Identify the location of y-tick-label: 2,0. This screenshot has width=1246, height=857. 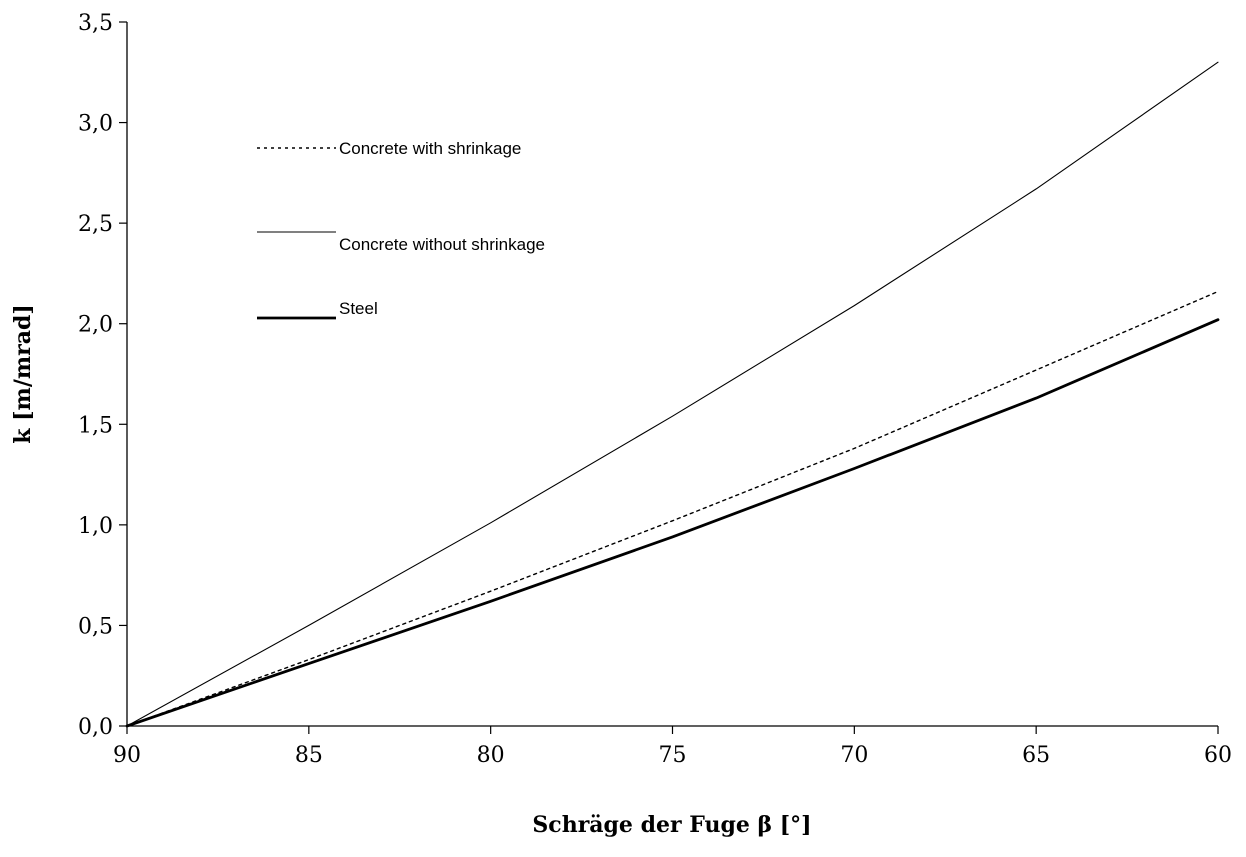
(95, 325).